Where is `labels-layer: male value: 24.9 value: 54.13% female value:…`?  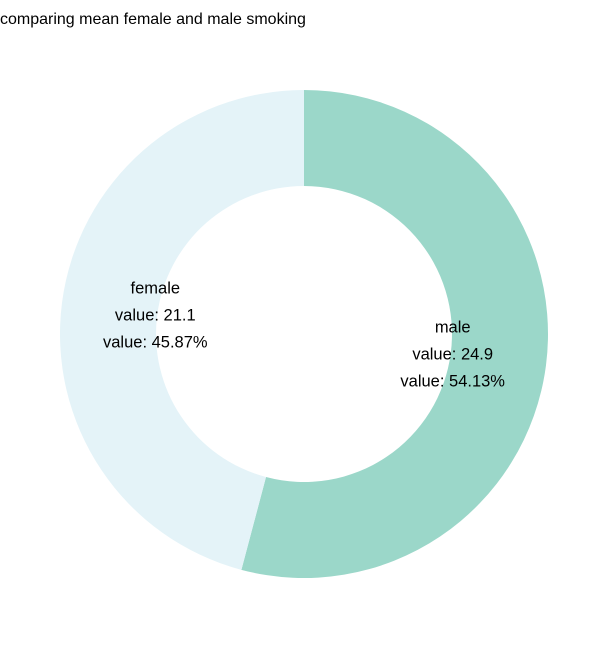
labels-layer: male value: 24.9 value: 54.13% female value:… is located at coordinates (304, 335).